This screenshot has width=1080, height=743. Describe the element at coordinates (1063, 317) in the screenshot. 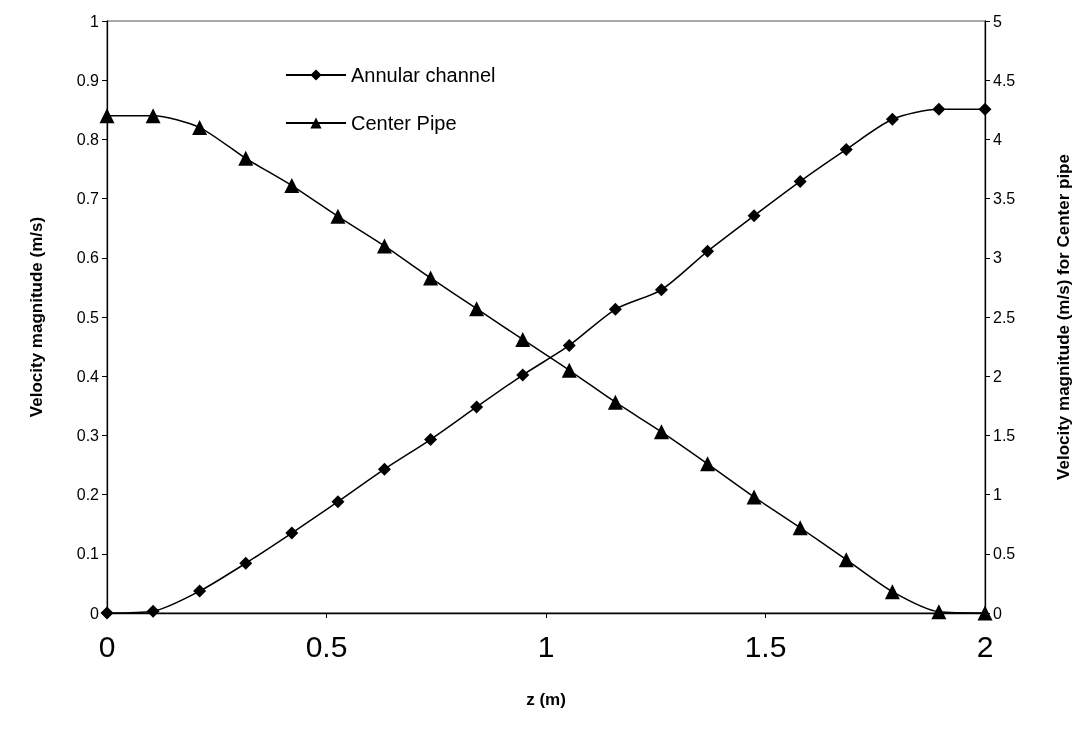

I see `y2-axis-title: Velocity magnitude (m/s) for Center pipe` at that location.